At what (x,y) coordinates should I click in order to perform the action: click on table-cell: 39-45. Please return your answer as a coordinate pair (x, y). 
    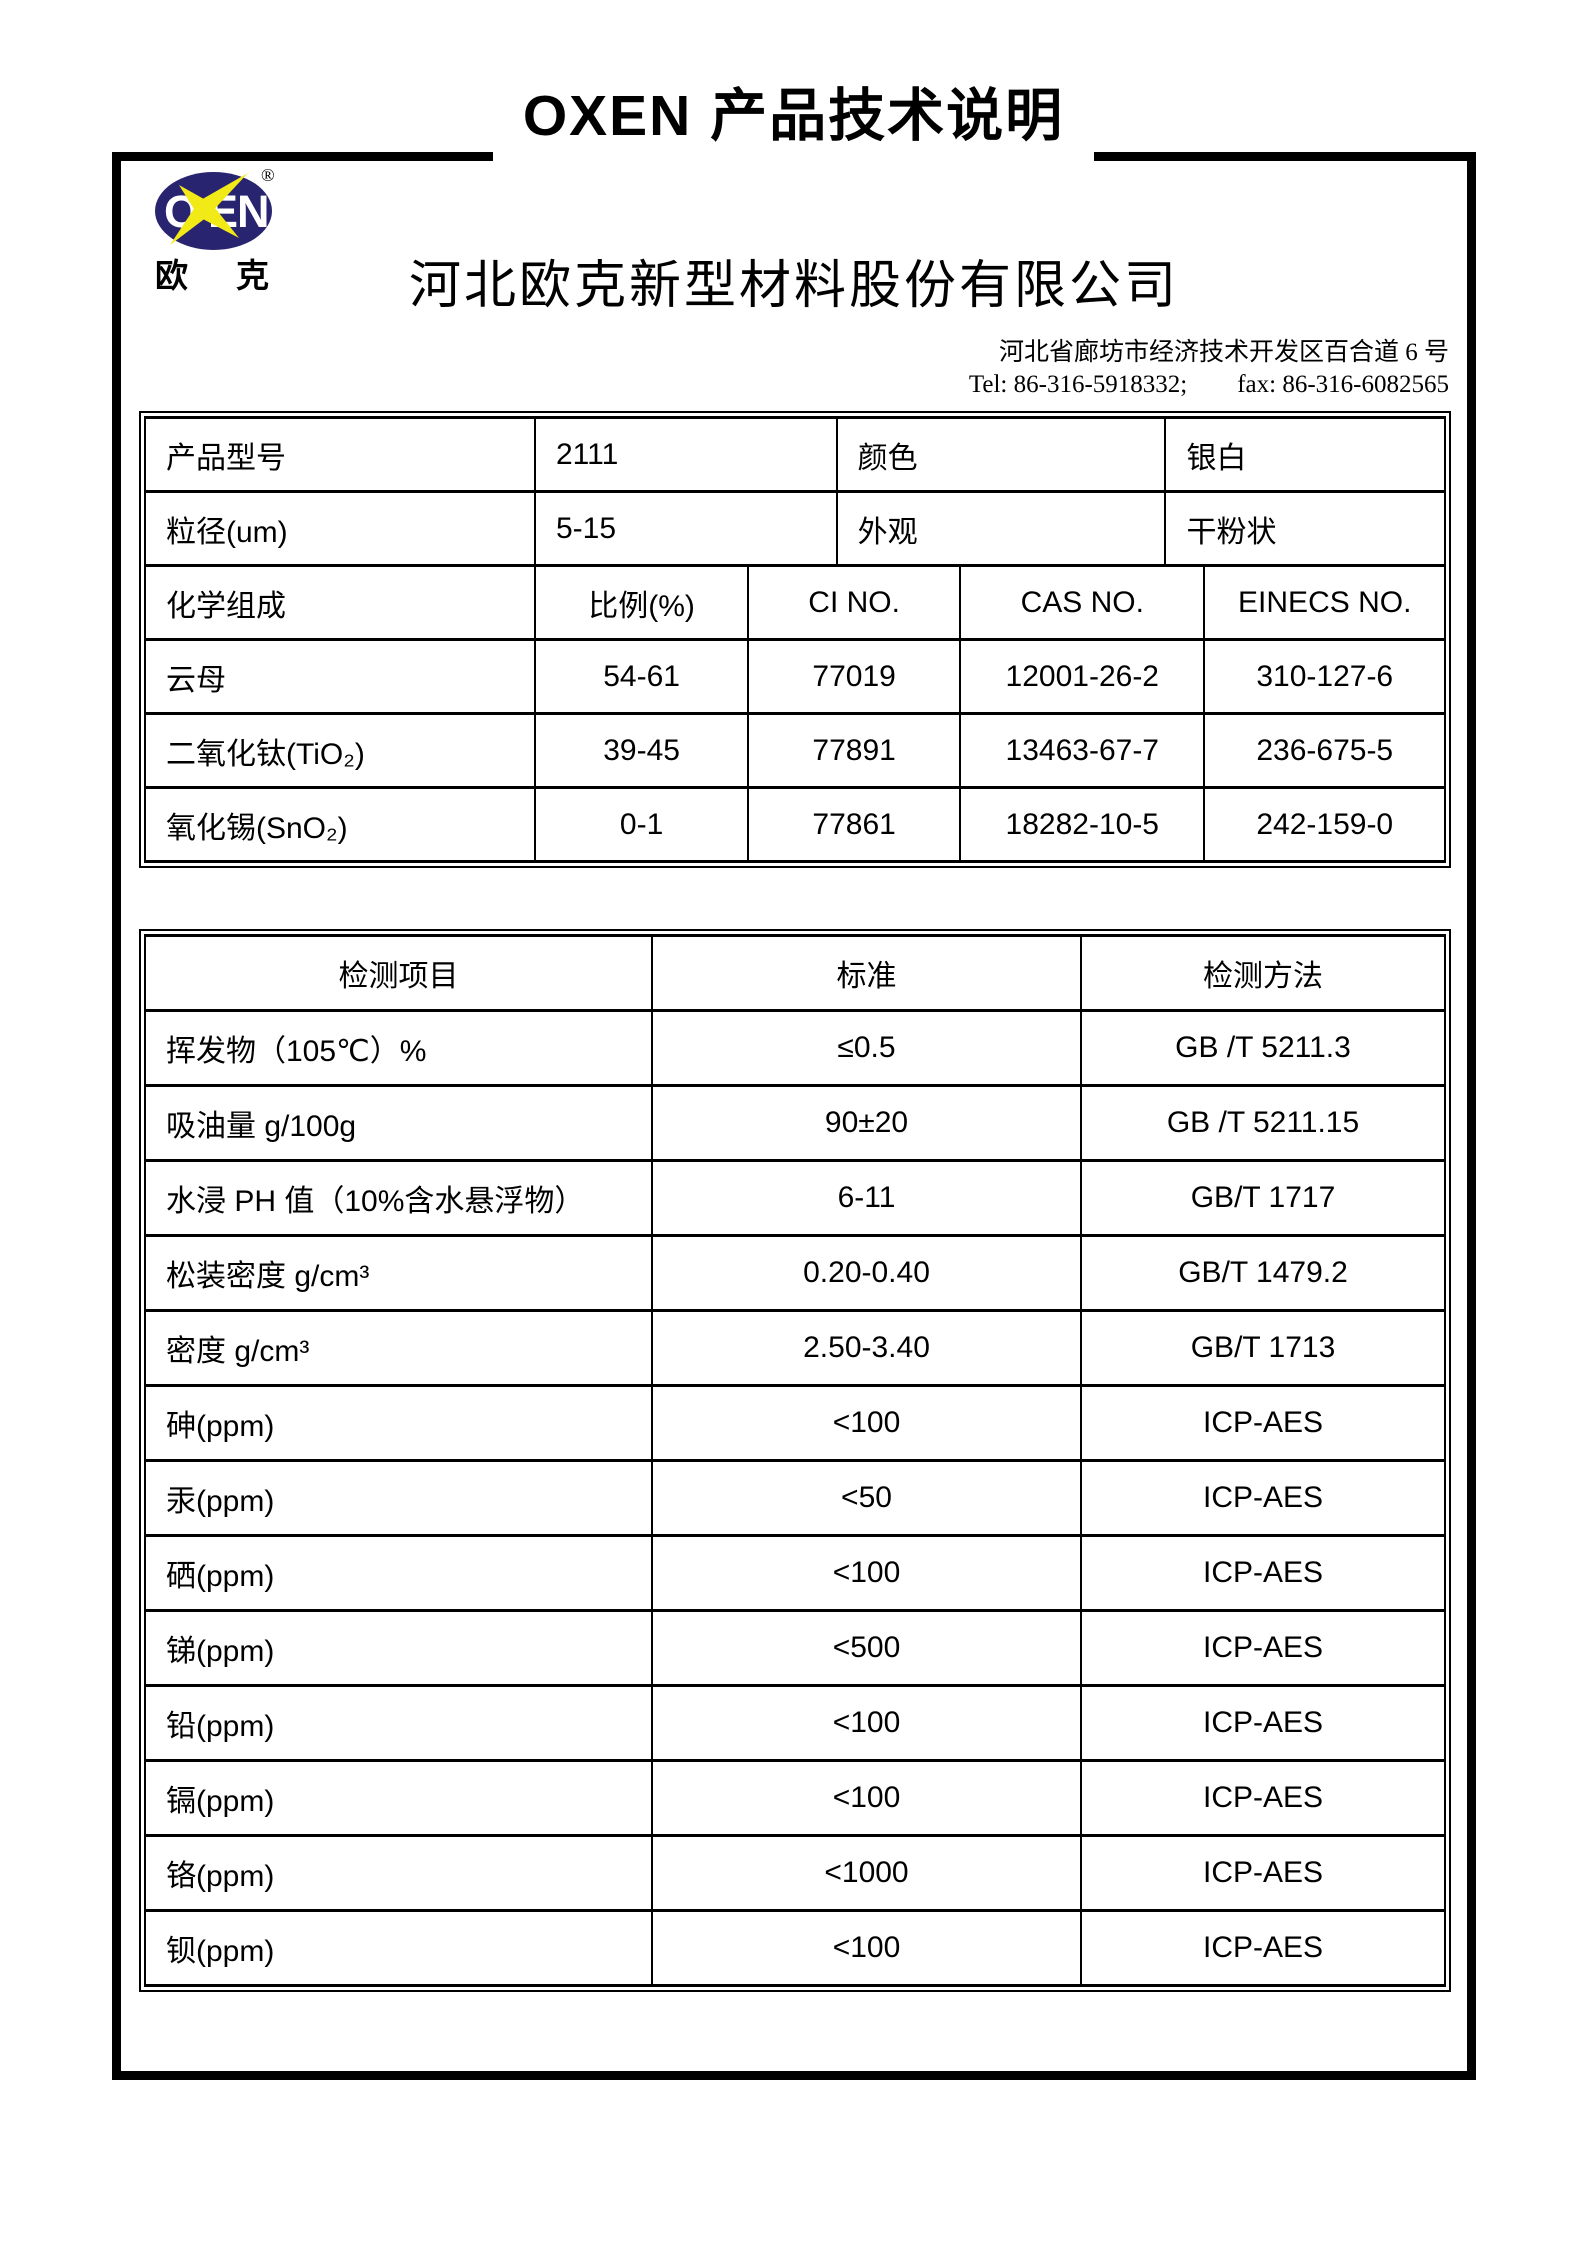
    Looking at the image, I should click on (641, 751).